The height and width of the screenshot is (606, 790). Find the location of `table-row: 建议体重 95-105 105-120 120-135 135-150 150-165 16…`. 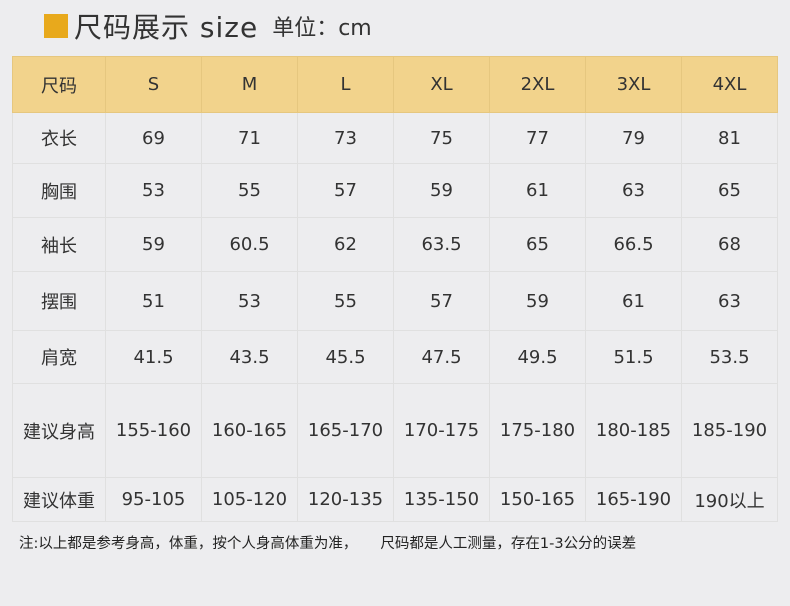

table-row: 建议体重 95-105 105-120 120-135 135-150 150-165 16… is located at coordinates (395, 499).